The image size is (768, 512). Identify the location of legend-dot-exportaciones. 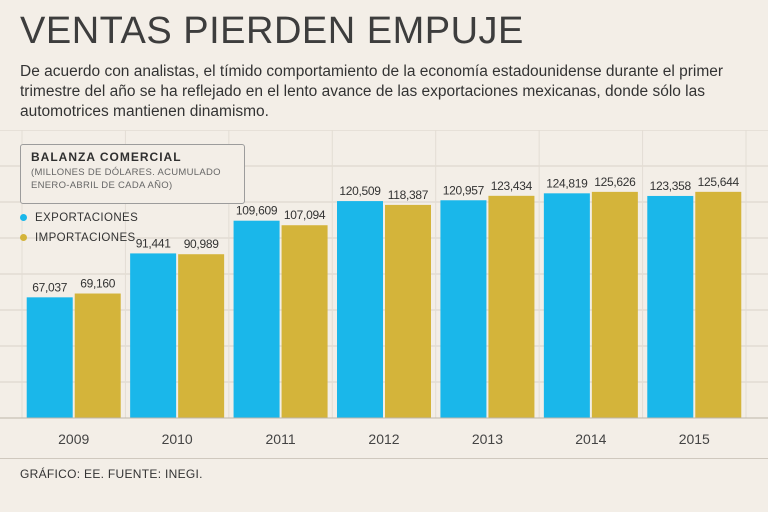
(23, 218).